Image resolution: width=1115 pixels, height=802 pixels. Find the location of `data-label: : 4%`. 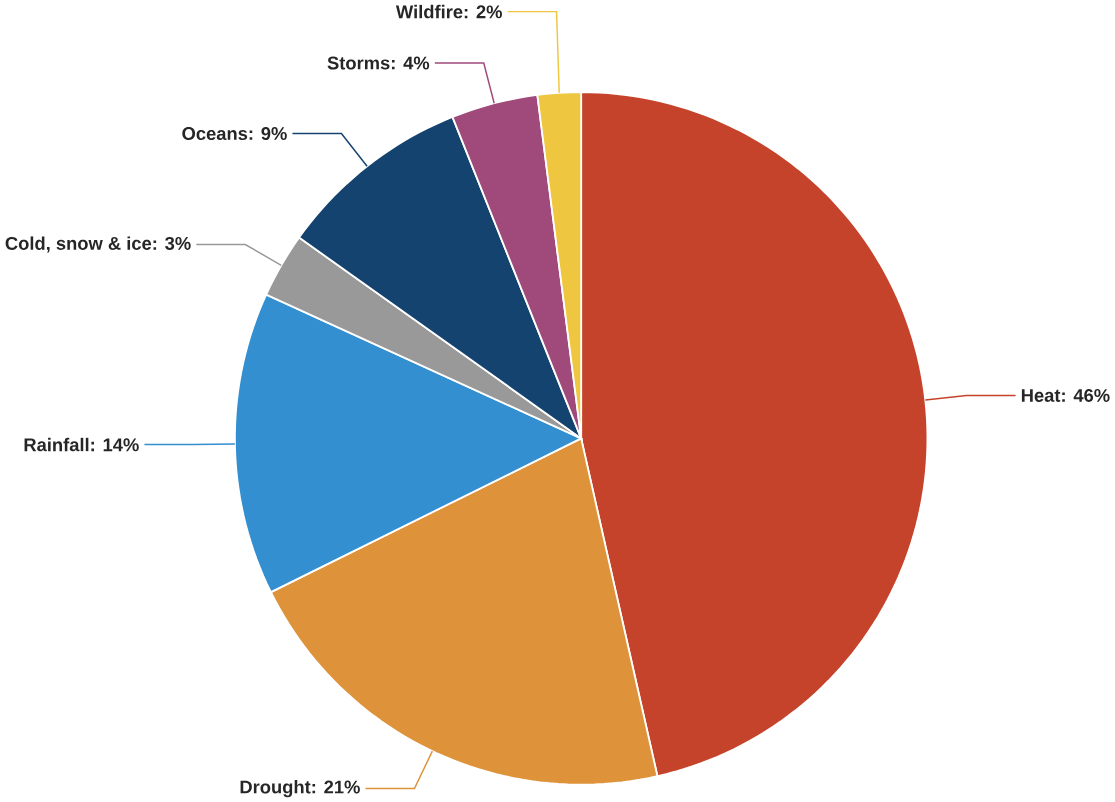

data-label: : 4% is located at coordinates (411, 63).